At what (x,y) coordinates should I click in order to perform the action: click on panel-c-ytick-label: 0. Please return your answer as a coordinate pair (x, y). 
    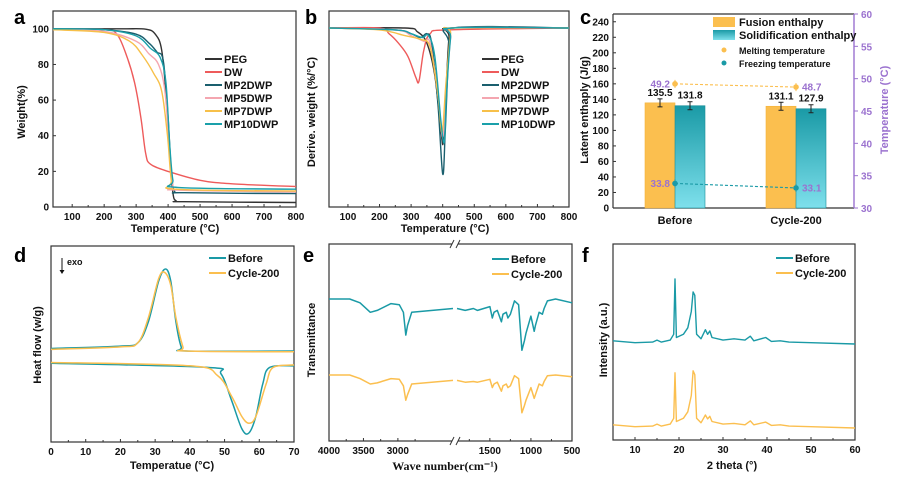
    Looking at the image, I should click on (606, 209).